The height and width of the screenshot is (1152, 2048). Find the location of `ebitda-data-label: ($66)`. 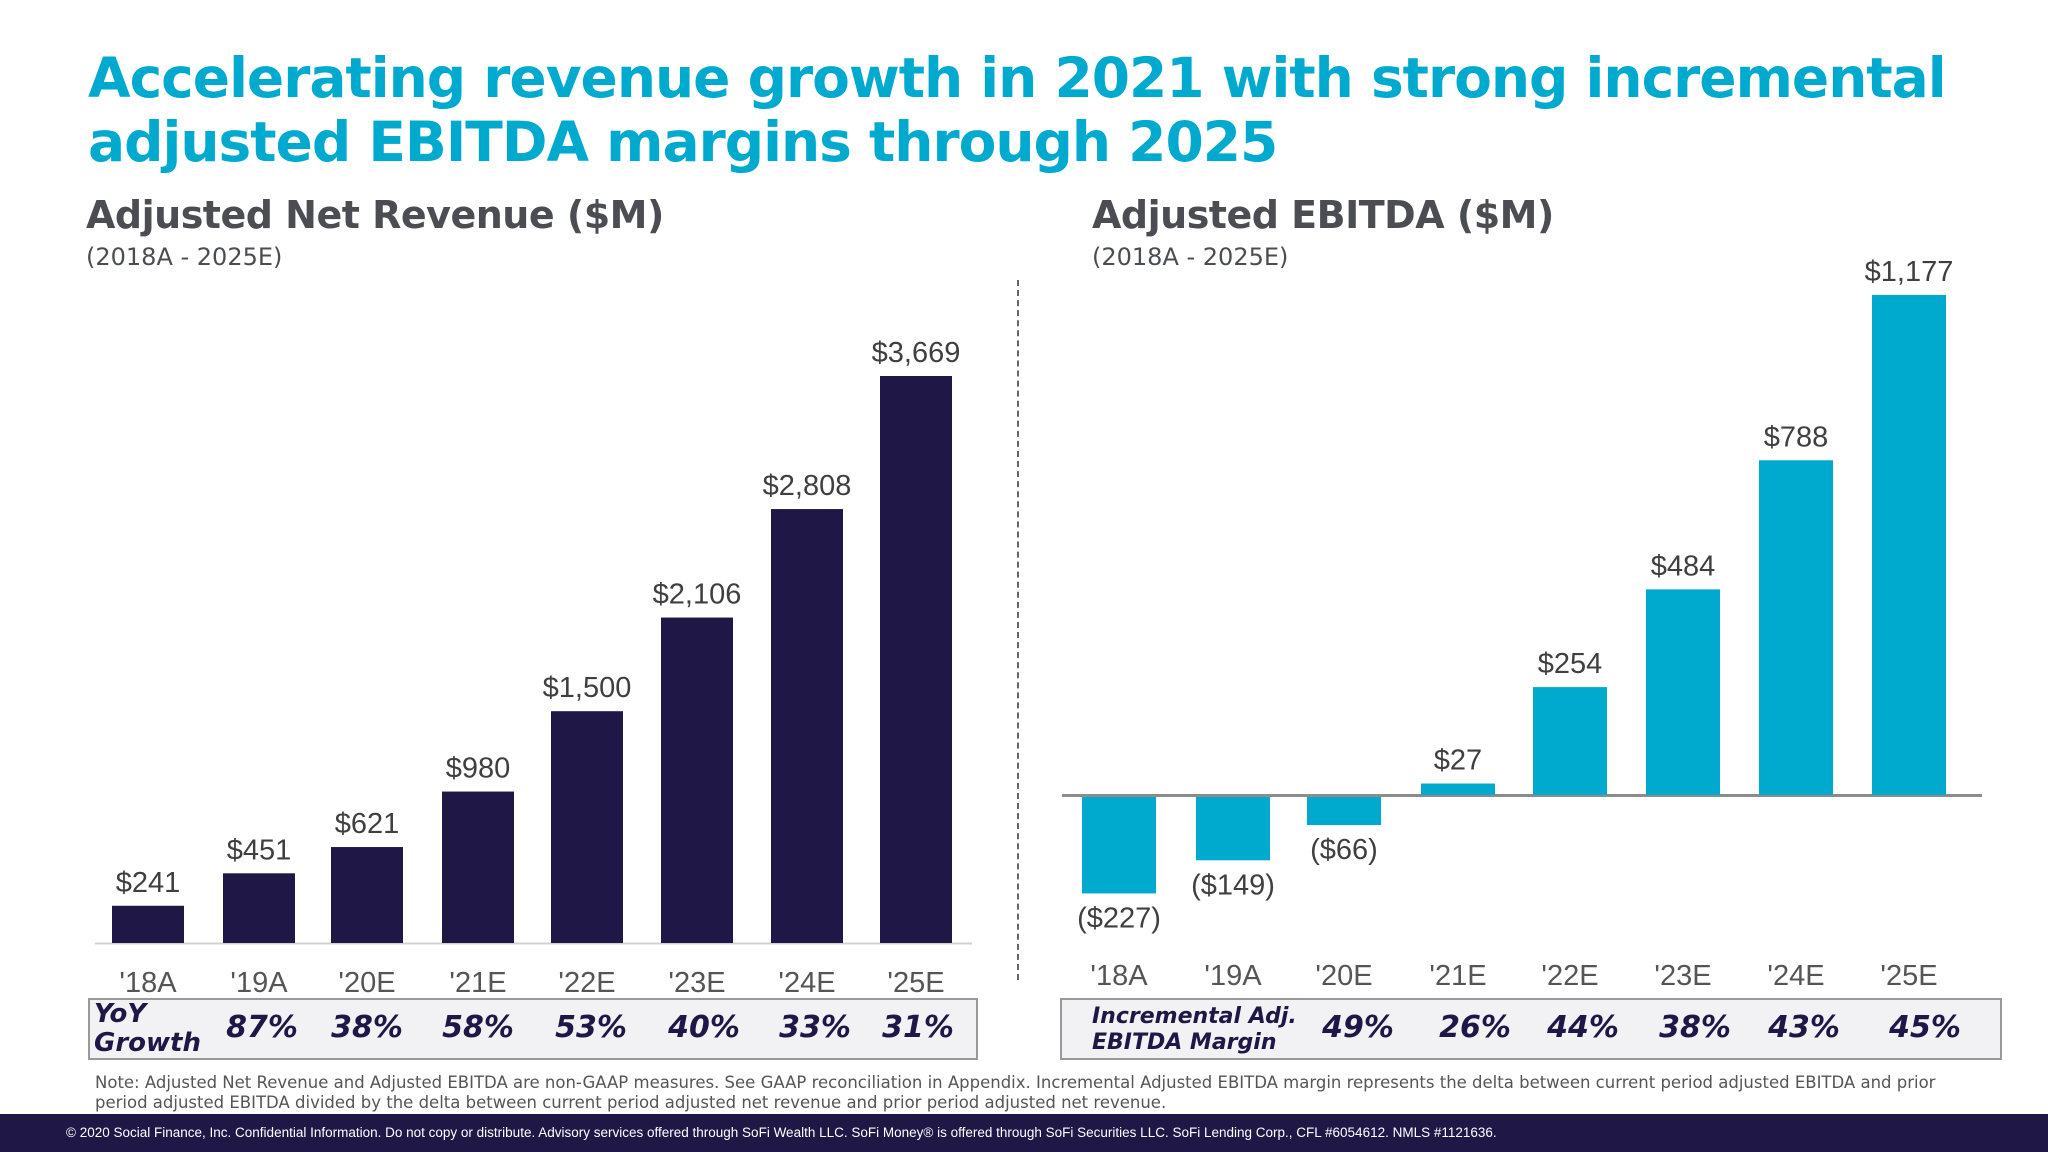

ebitda-data-label: ($66) is located at coordinates (1344, 850).